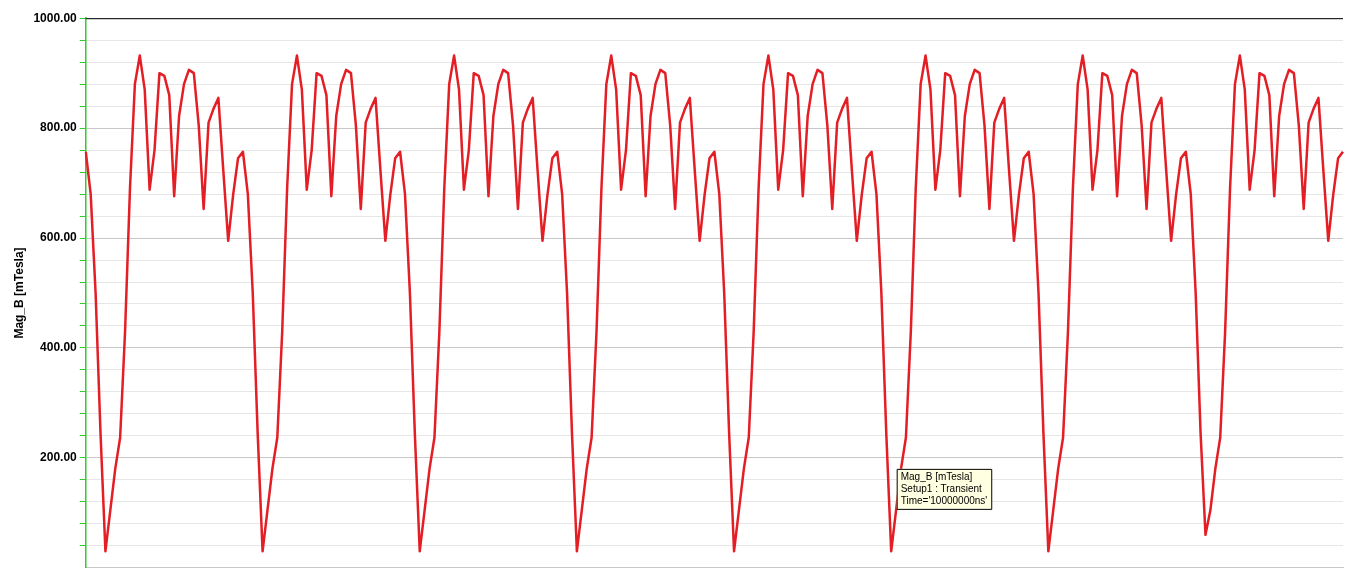 The height and width of the screenshot is (586, 1353). What do you see at coordinates (59, 457) in the screenshot?
I see `y-tick-label: 200.00` at bounding box center [59, 457].